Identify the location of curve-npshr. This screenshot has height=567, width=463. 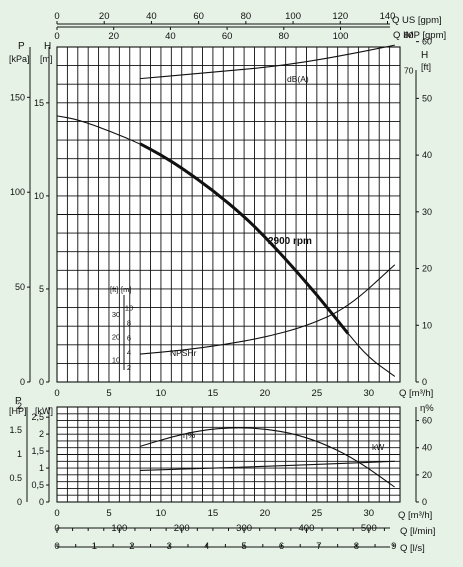
(268, 309).